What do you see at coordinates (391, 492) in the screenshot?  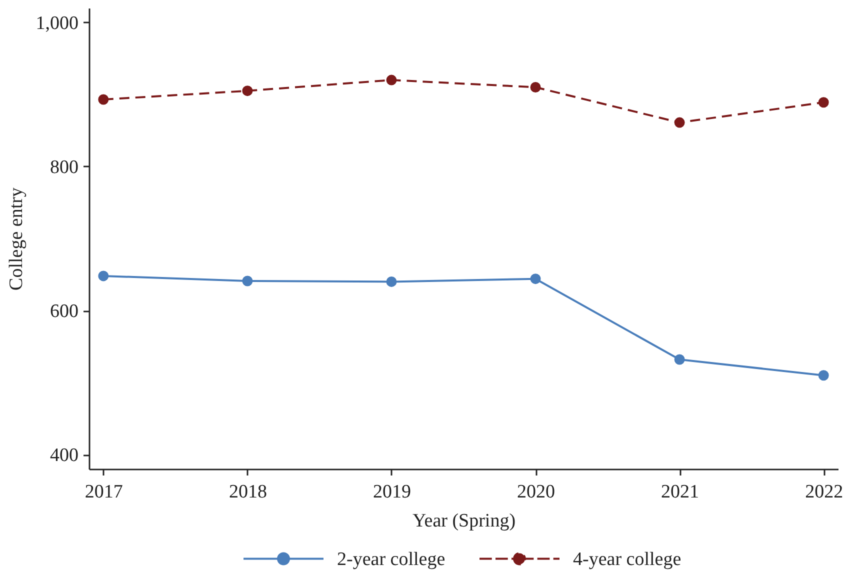 I see `x-tick-label: 2019` at bounding box center [391, 492].